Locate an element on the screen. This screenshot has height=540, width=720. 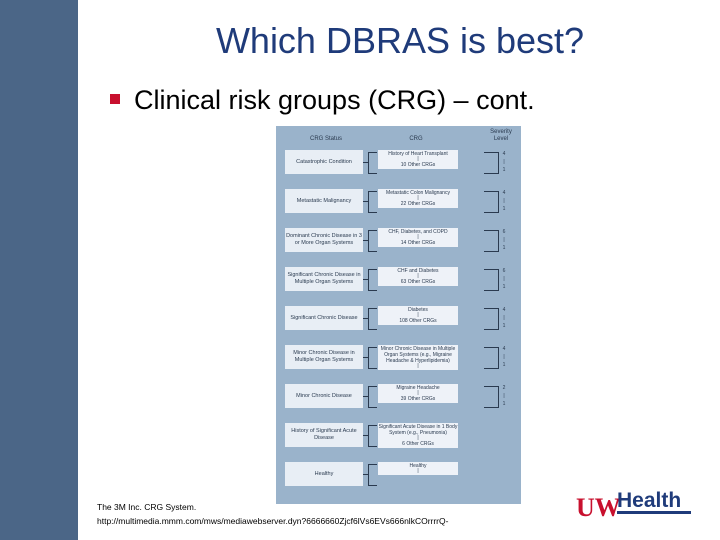
source-citation: The 3M Inc. CRG System. is located at coordinates (147, 507).